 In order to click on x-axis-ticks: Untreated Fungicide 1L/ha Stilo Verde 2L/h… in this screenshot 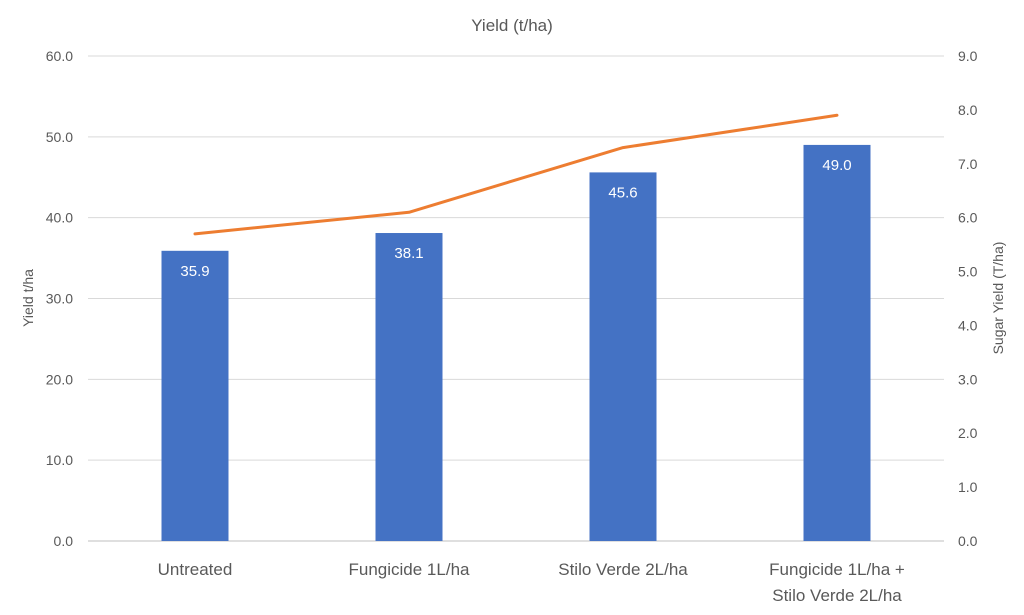, I will do `click(531, 582)`.